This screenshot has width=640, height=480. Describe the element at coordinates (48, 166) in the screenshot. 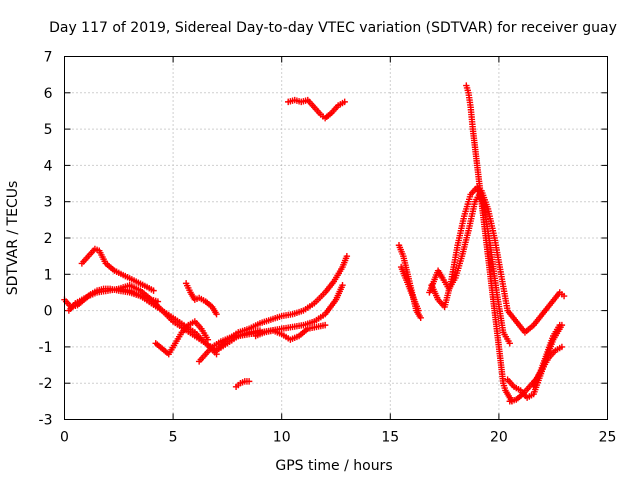

I see `y-tick-label: 4` at that location.